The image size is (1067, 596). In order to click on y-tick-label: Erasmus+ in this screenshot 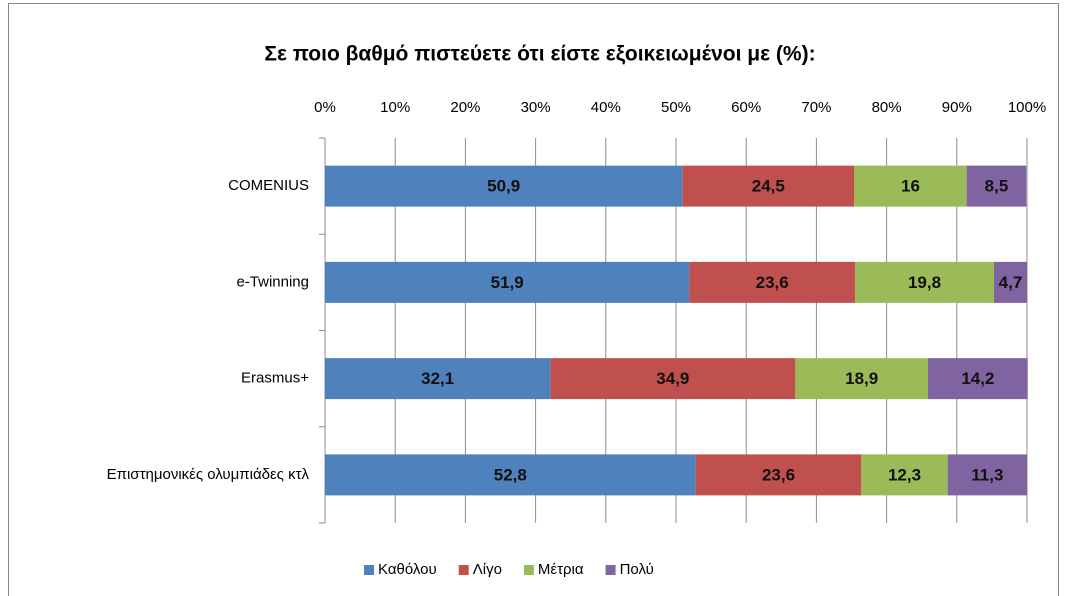, I will do `click(275, 378)`.